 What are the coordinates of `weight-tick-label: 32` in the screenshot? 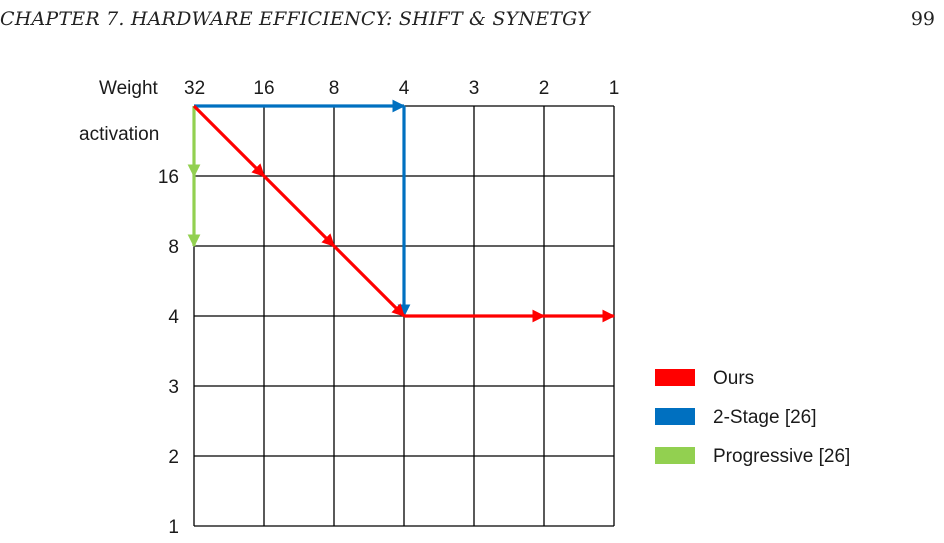 It's located at (194, 88).